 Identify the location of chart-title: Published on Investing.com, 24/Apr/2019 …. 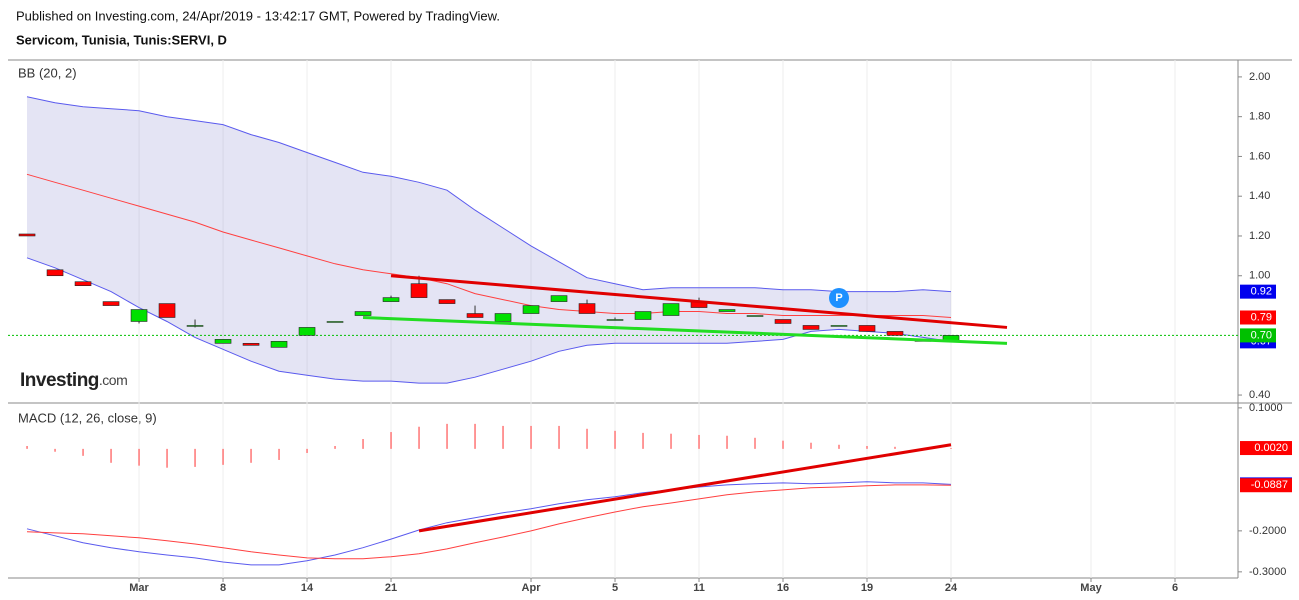
(258, 15).